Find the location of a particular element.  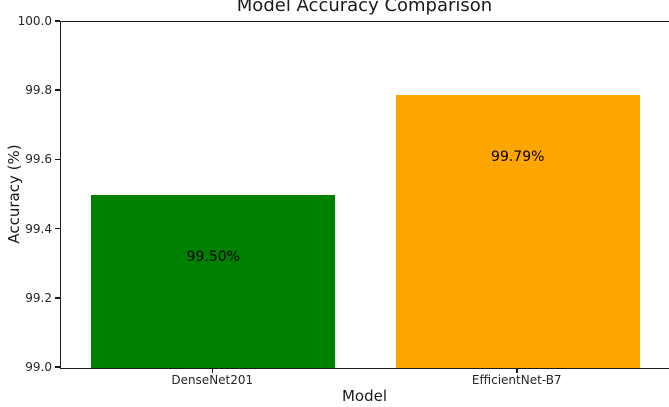

x-axis-label: Model is located at coordinates (364, 396).